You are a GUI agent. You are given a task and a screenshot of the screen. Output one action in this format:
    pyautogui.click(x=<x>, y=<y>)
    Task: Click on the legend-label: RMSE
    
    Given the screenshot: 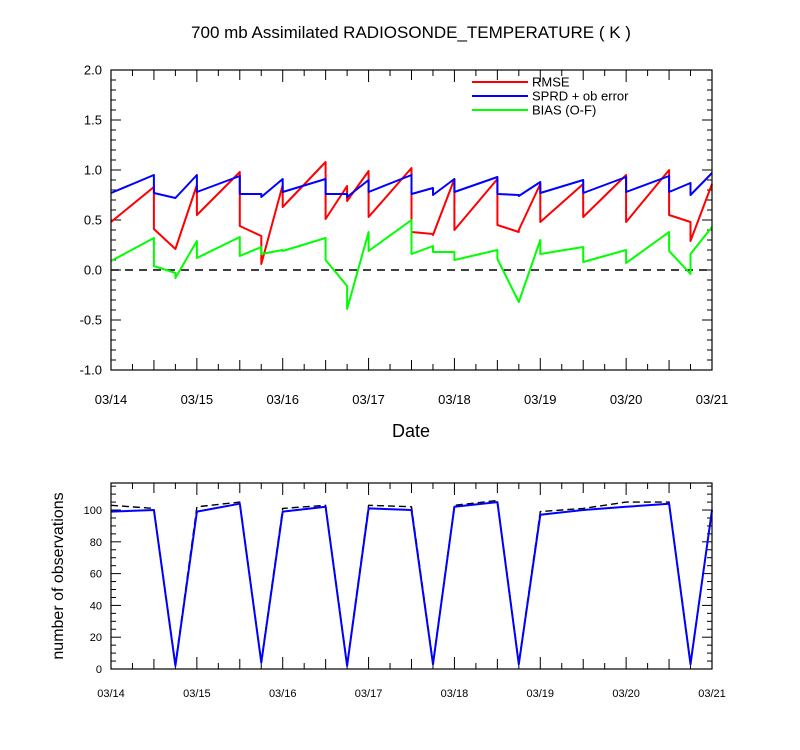 What is the action you would take?
    pyautogui.click(x=551, y=82)
    